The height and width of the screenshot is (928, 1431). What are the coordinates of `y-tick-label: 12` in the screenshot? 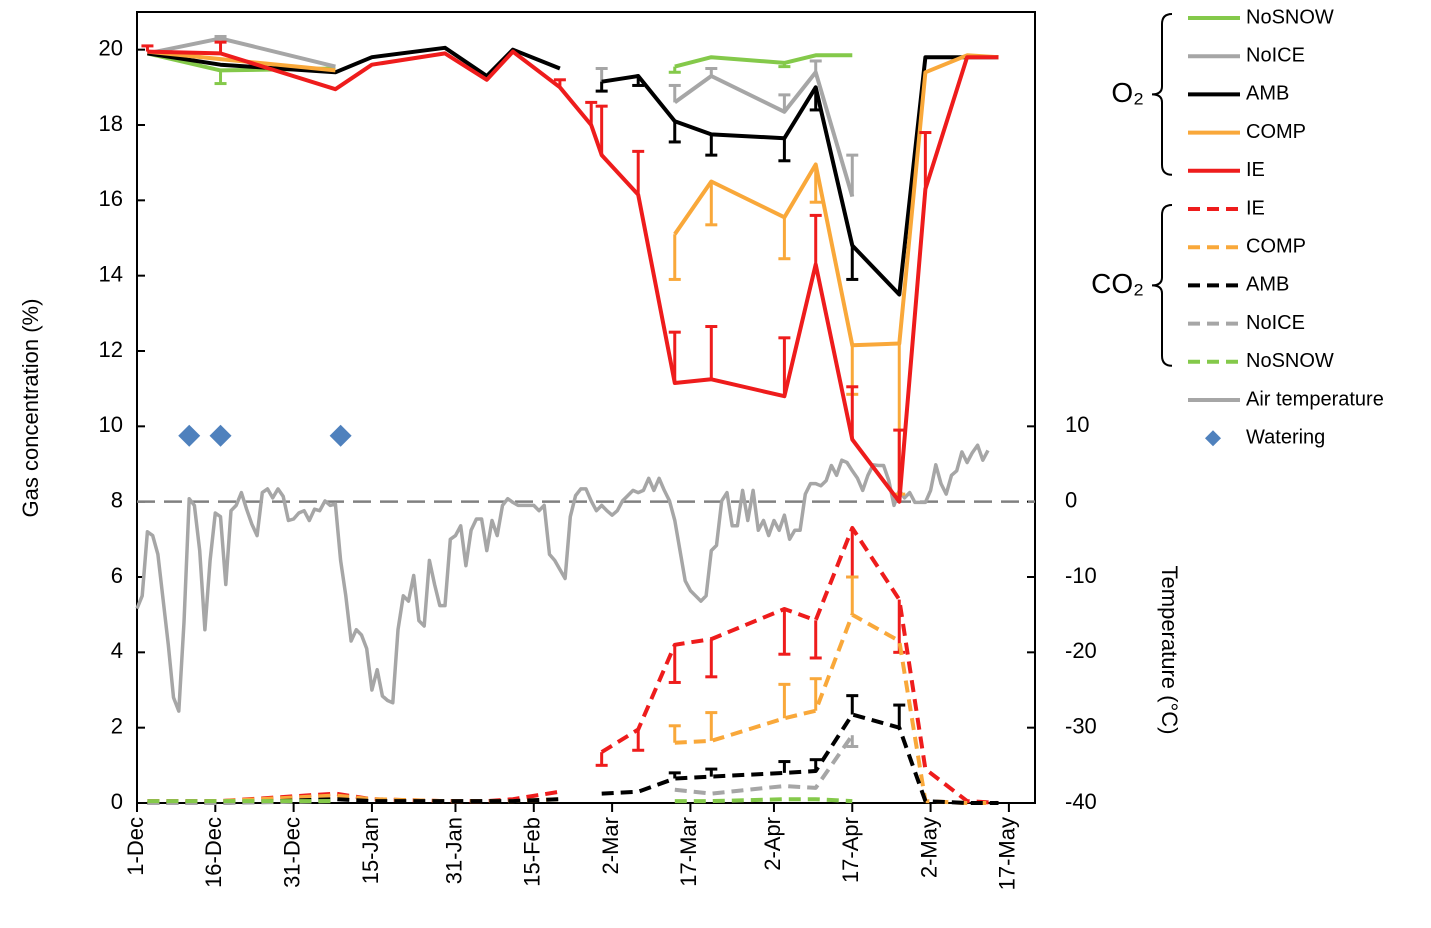 It's located at (111, 349).